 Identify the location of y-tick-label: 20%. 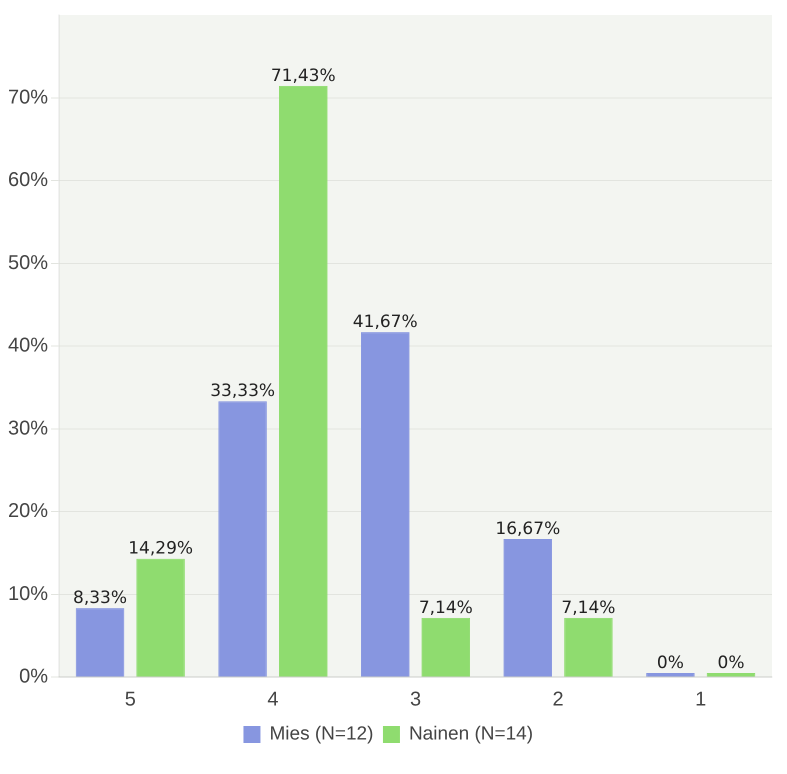
(28, 511).